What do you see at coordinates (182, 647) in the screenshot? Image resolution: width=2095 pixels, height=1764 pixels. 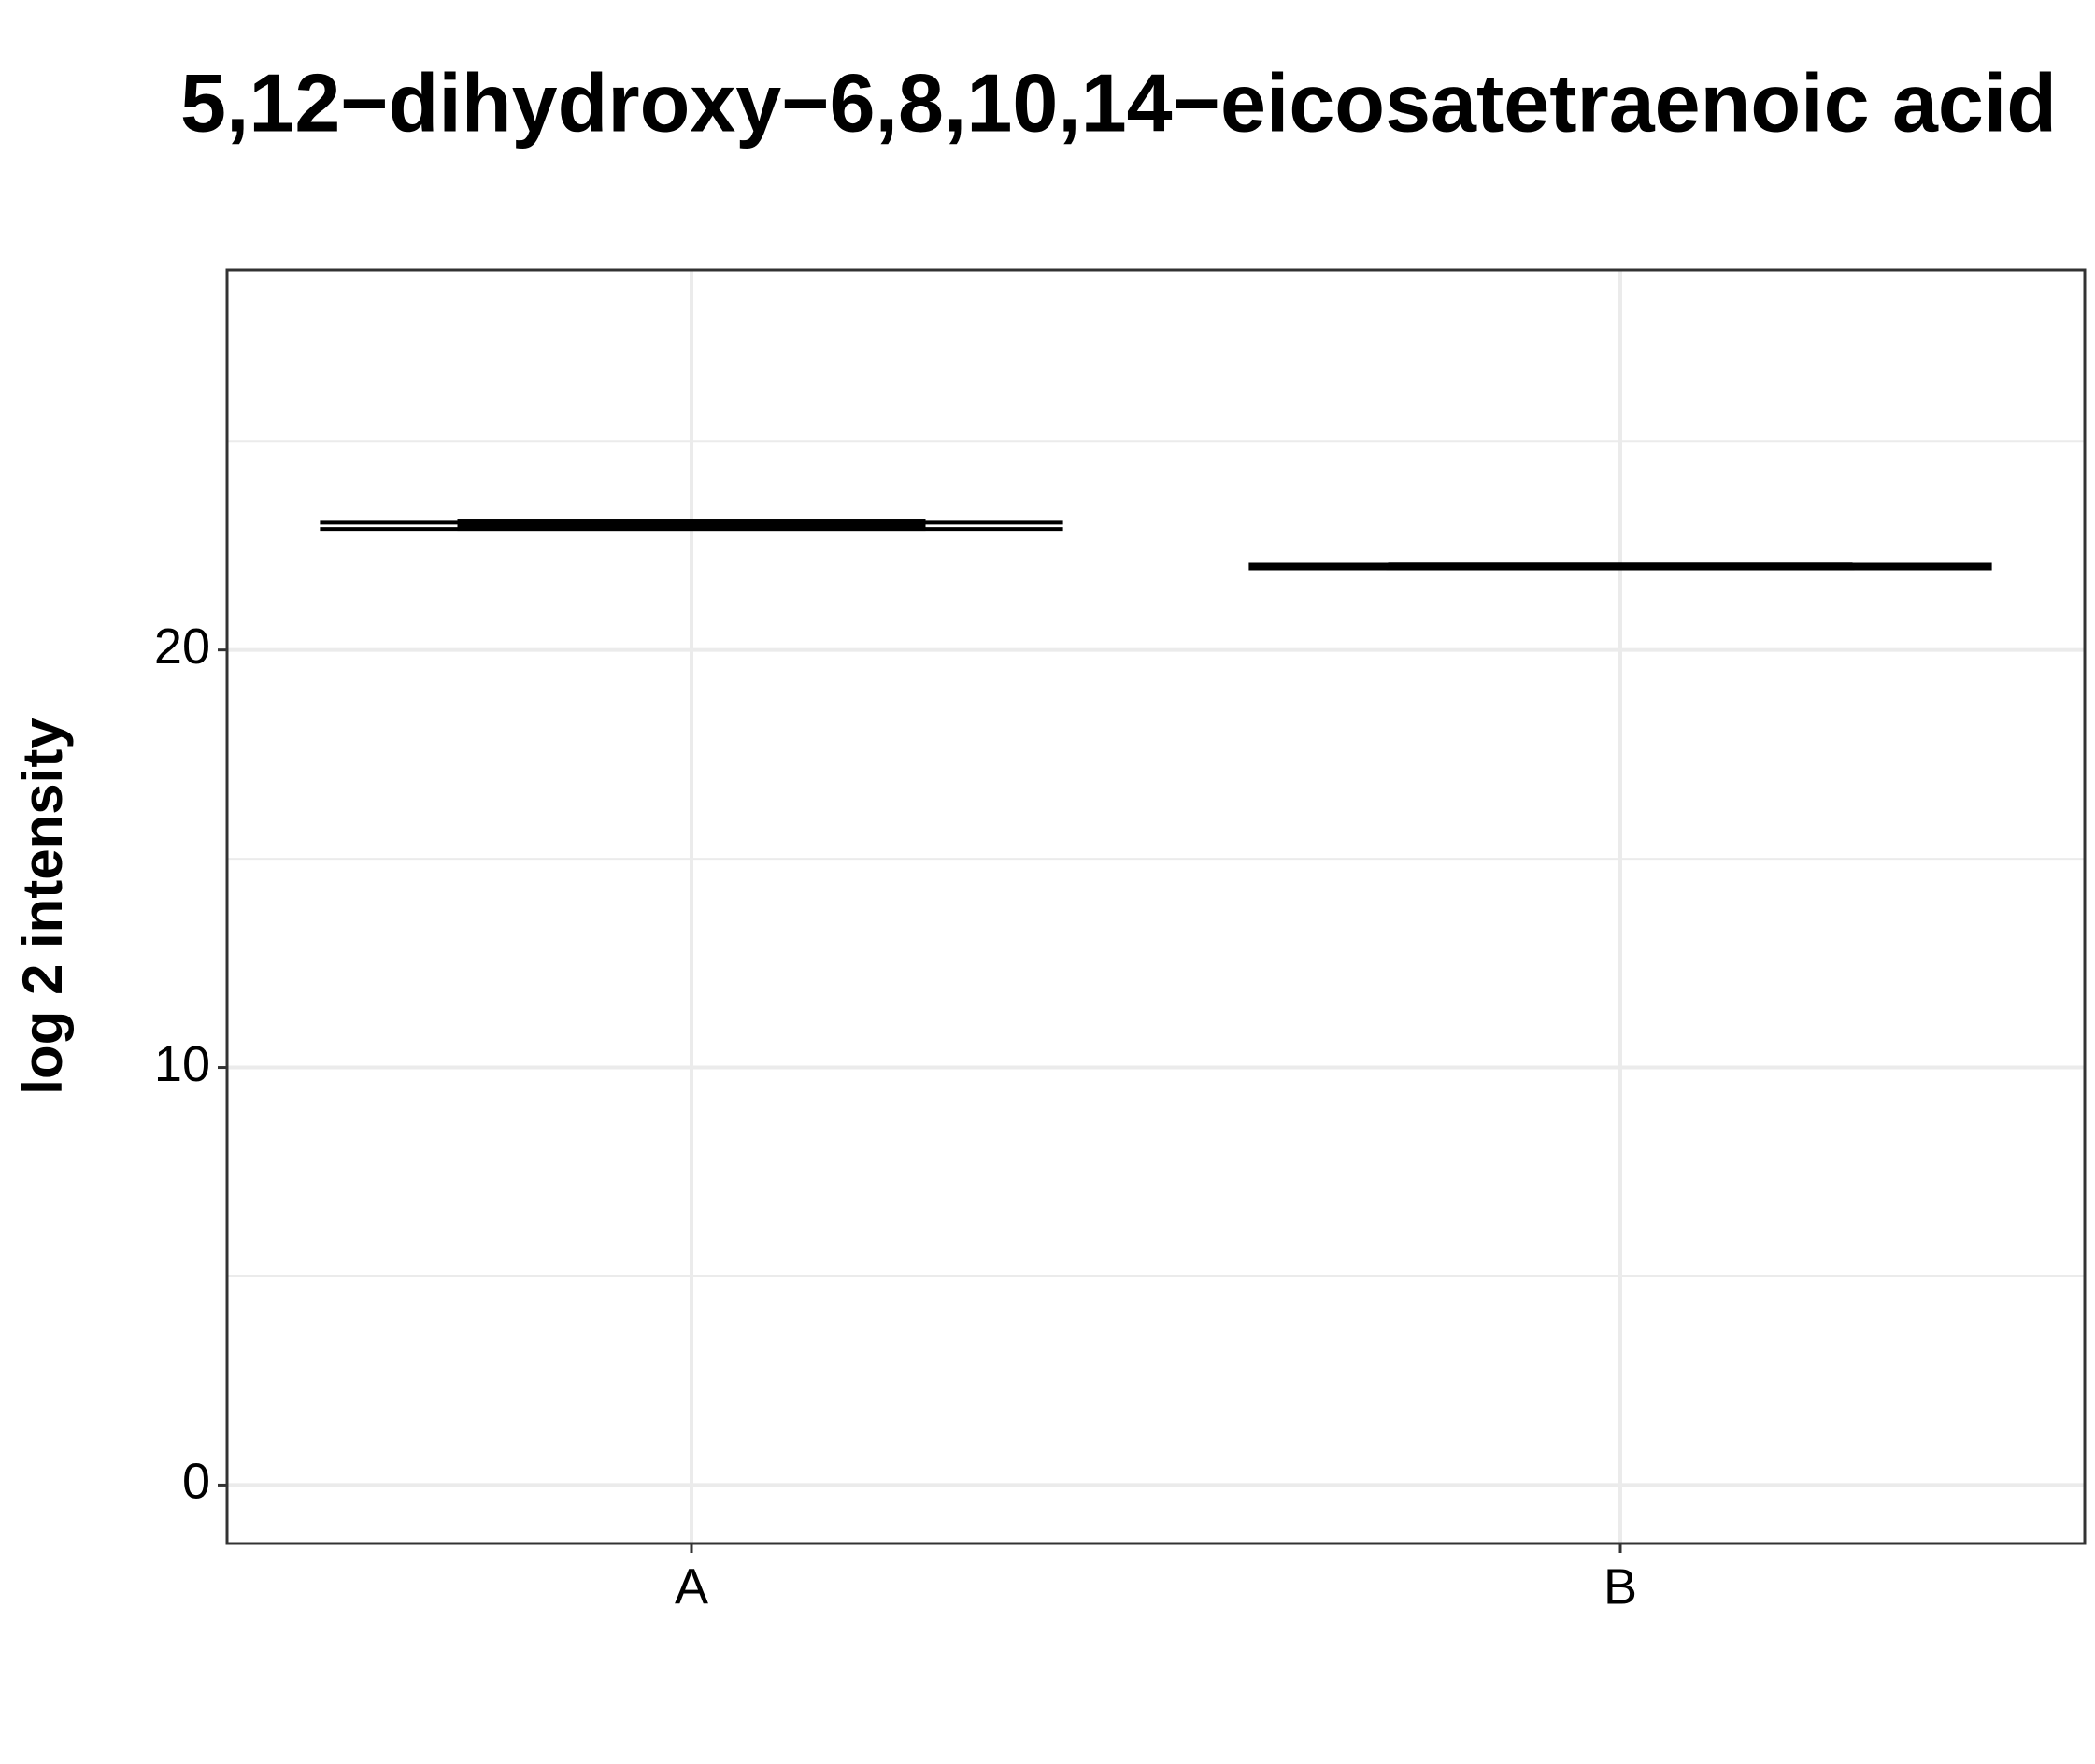 I see `y-tick-label: 20` at bounding box center [182, 647].